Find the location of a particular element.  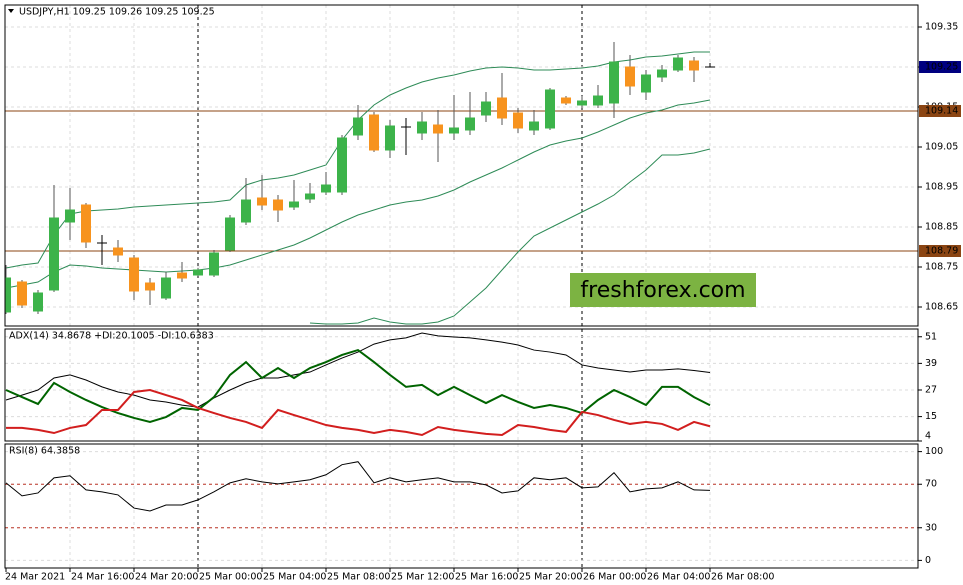

watermark-bg is located at coordinates (663, 290).